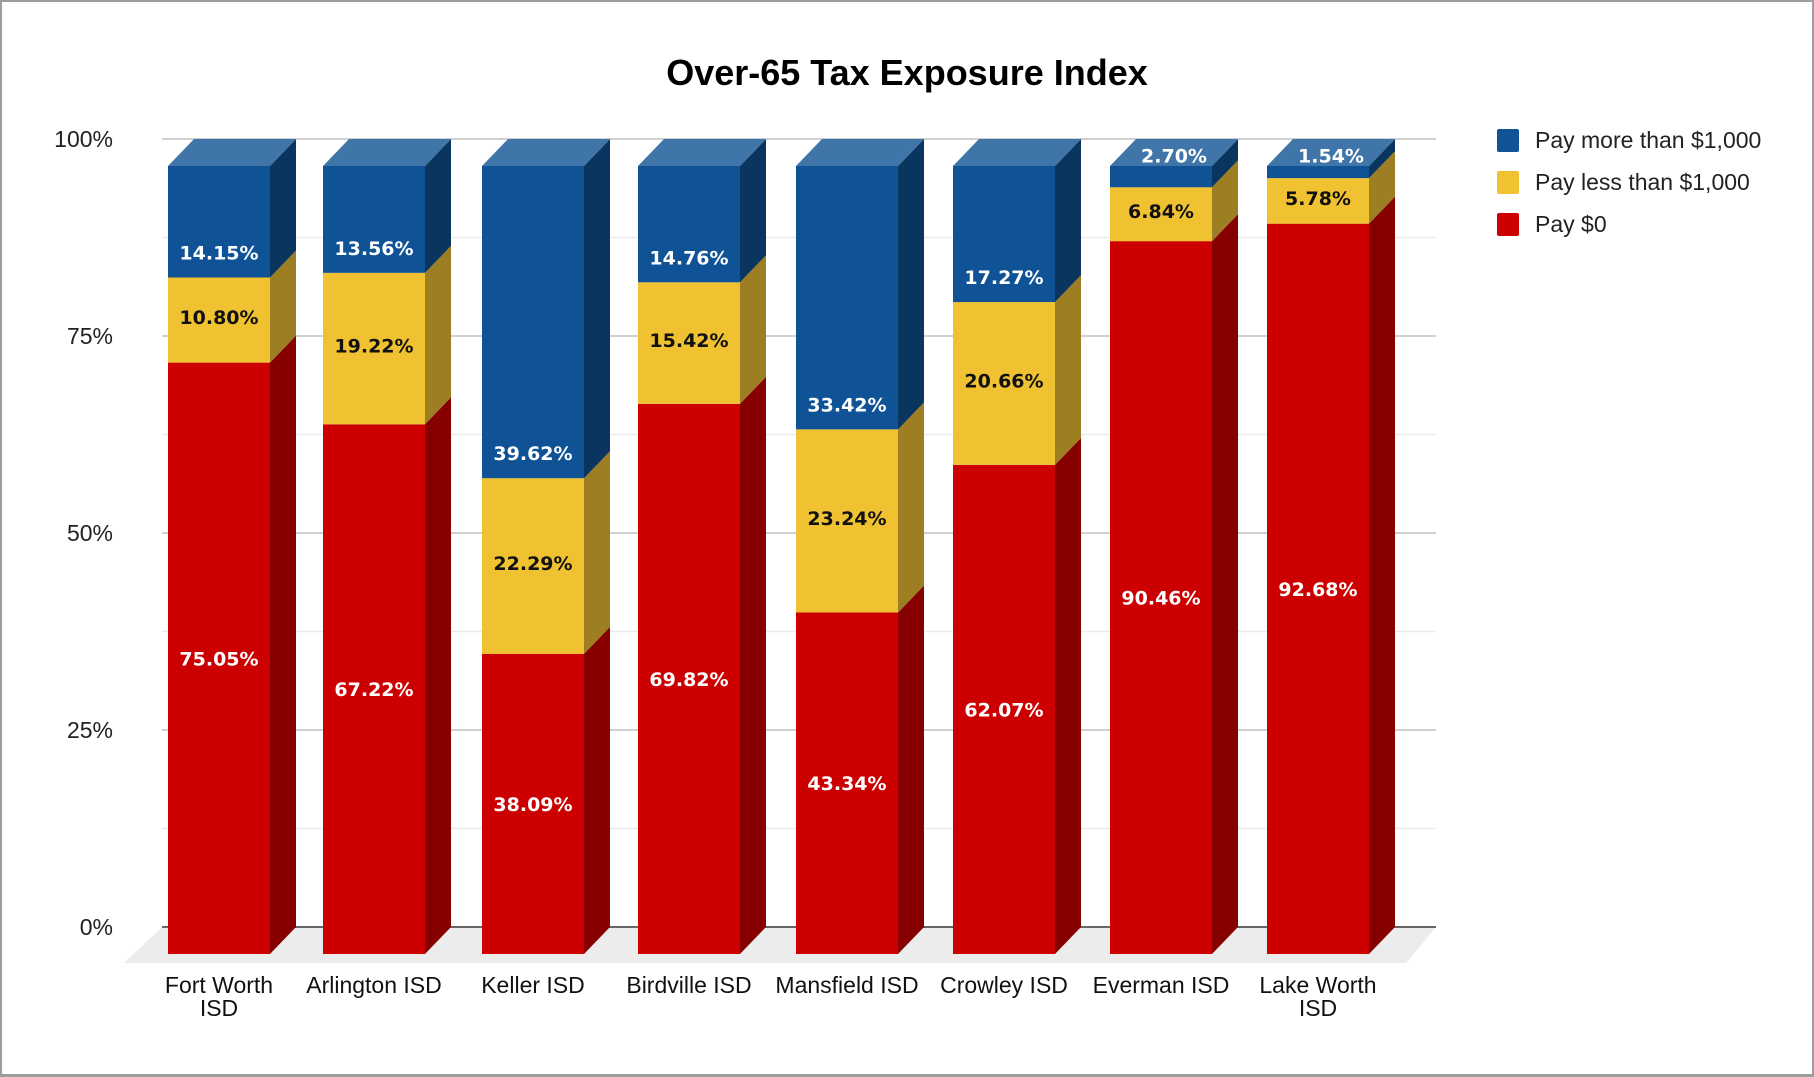 The height and width of the screenshot is (1077, 1814). I want to click on floor-plane, so click(780, 945).